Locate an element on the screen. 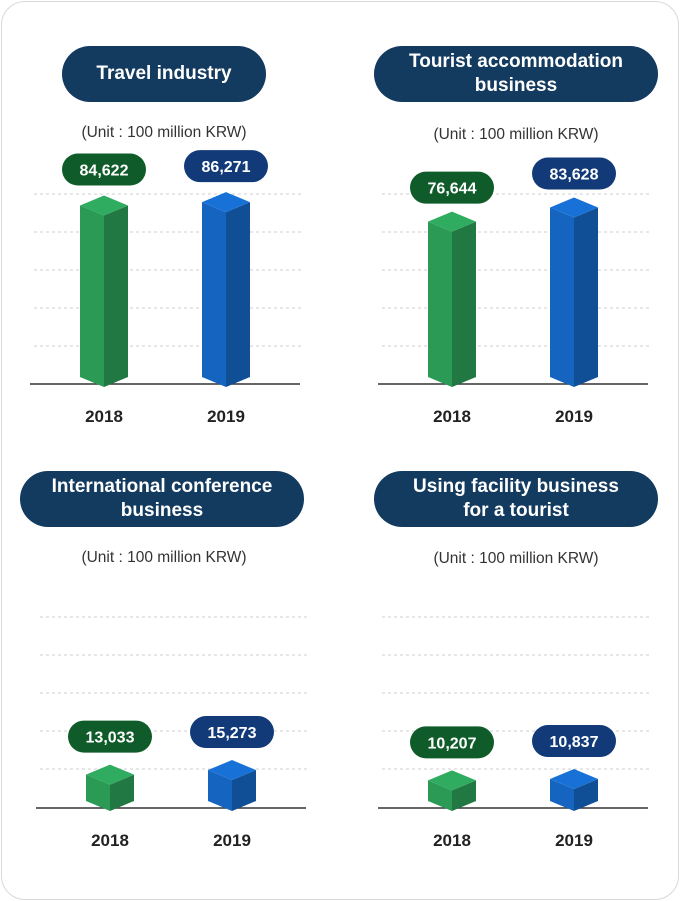 This screenshot has height=901, width=680. title-pill: International conference business is located at coordinates (162, 499).